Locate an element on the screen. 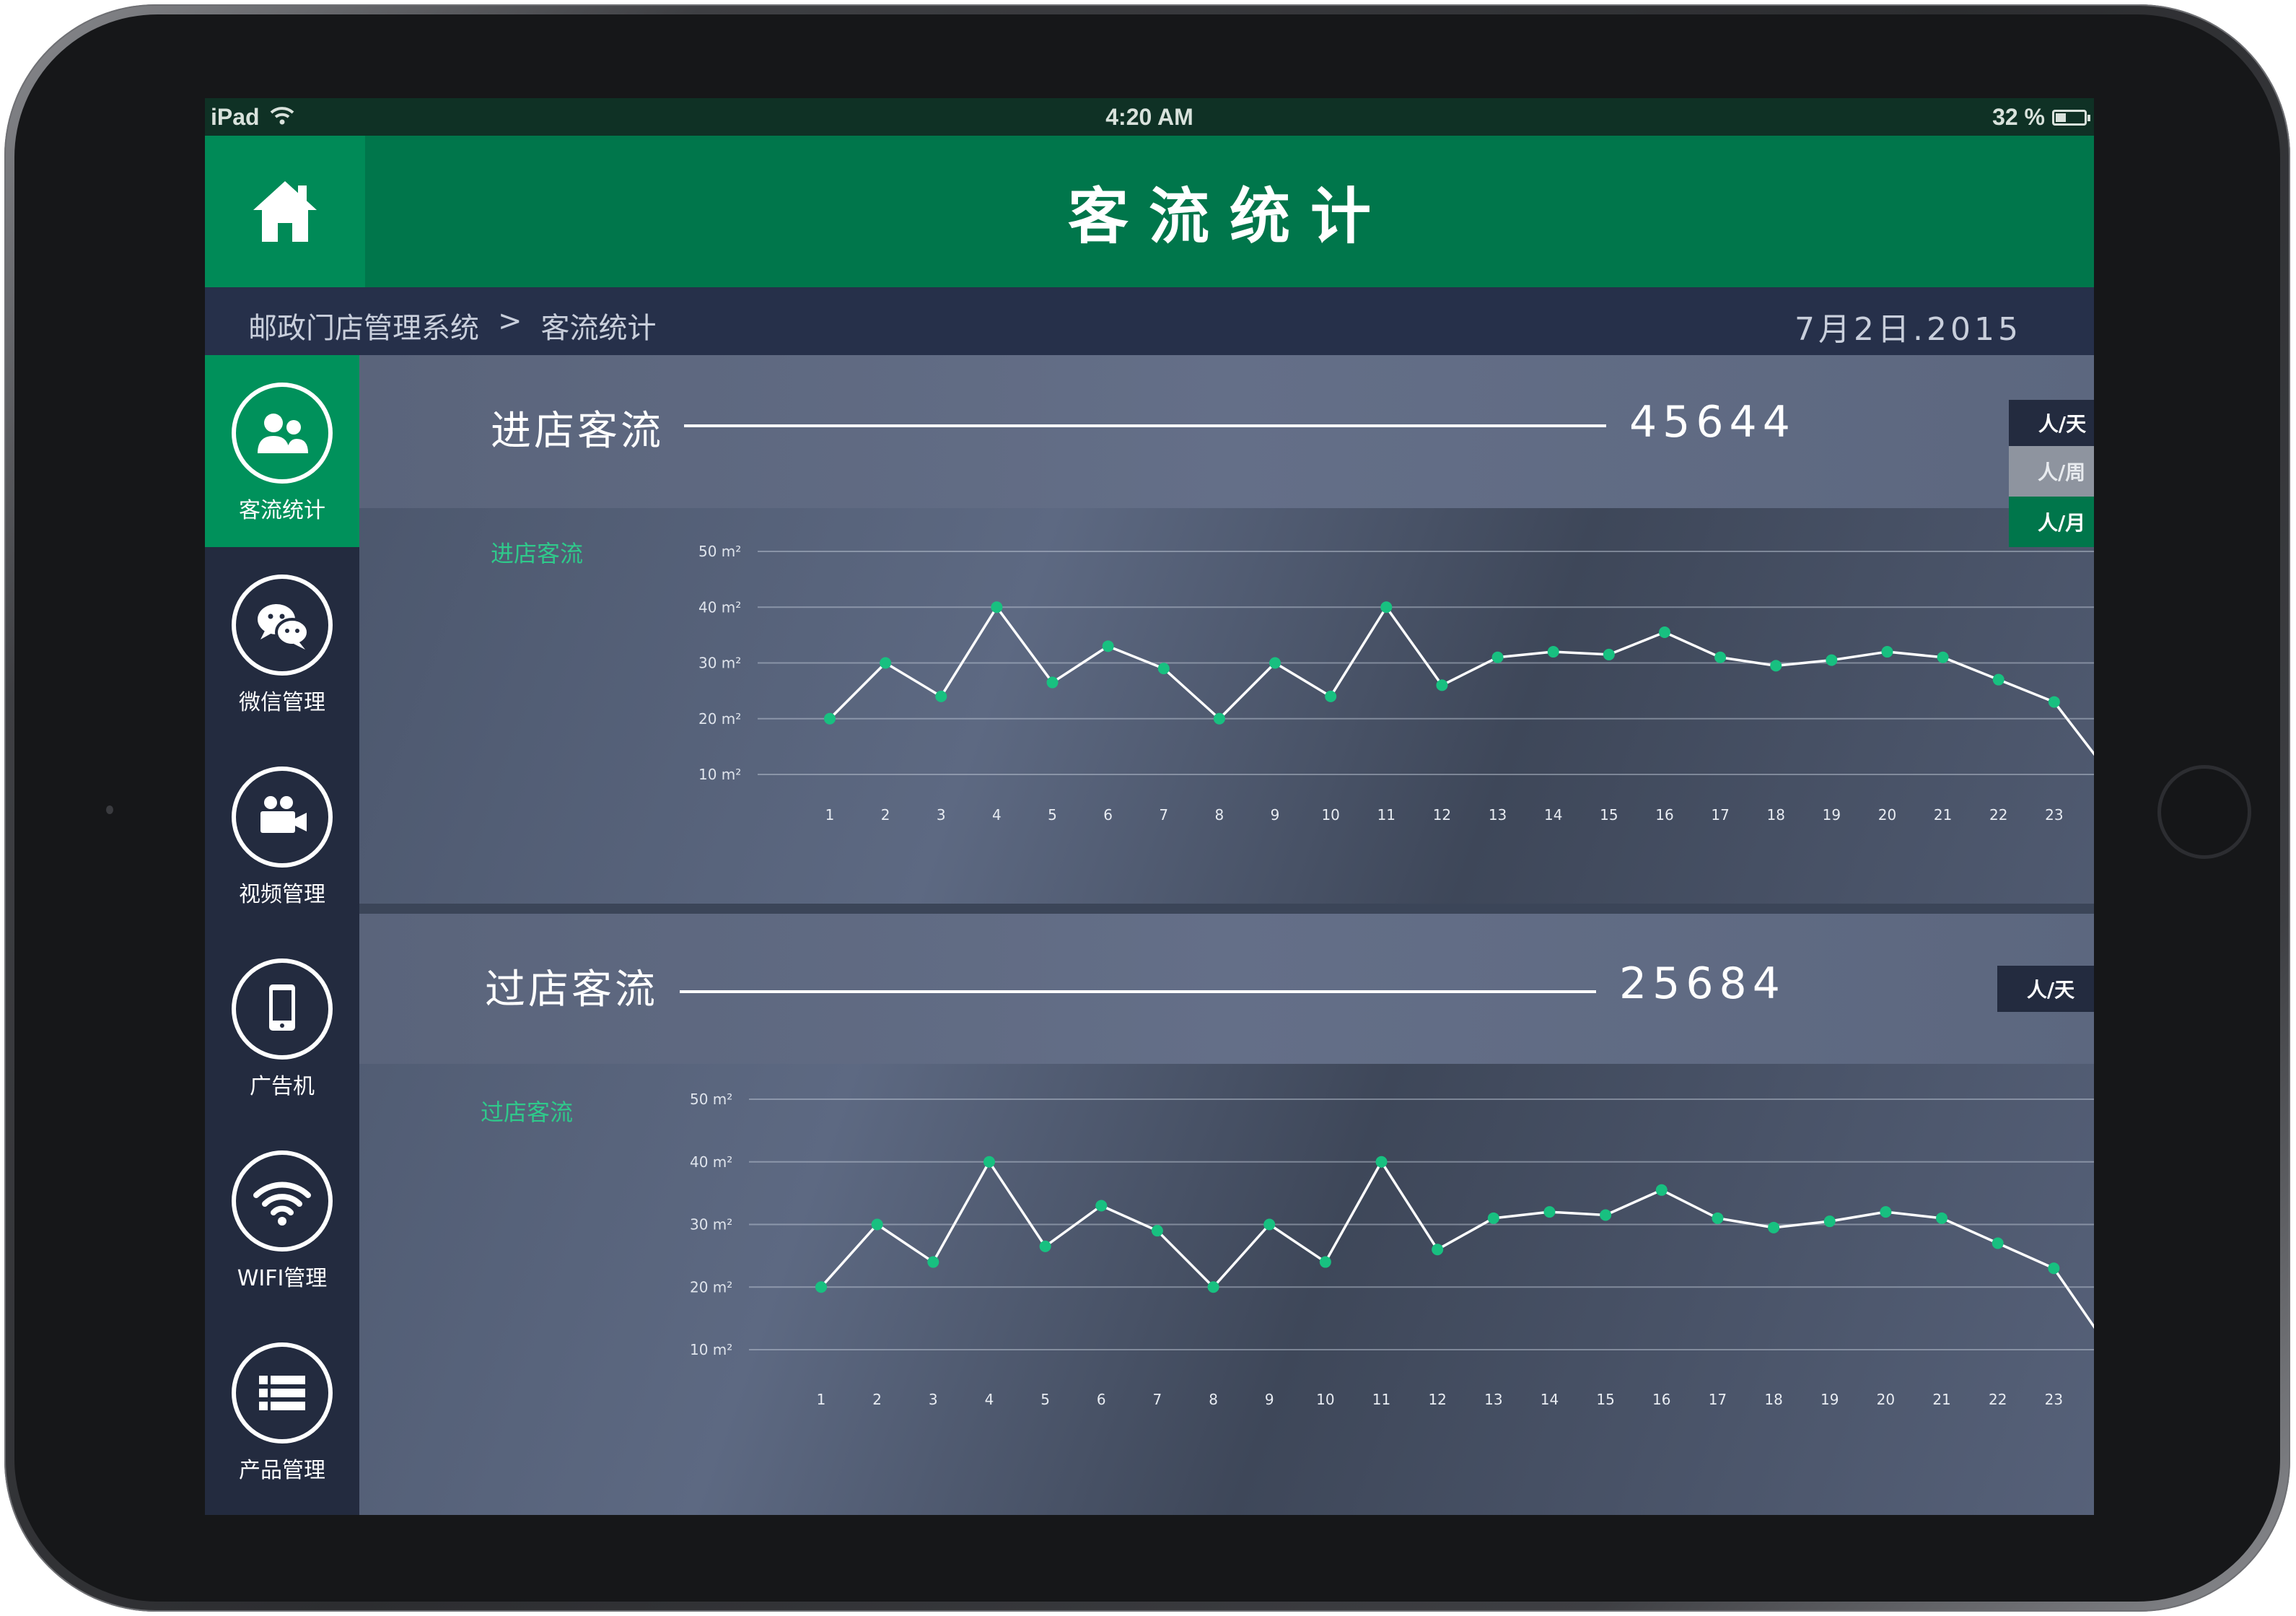 The height and width of the screenshot is (1616, 2296). in-traffic-header: 进店客流 45644 人/天 is located at coordinates (1226, 431).